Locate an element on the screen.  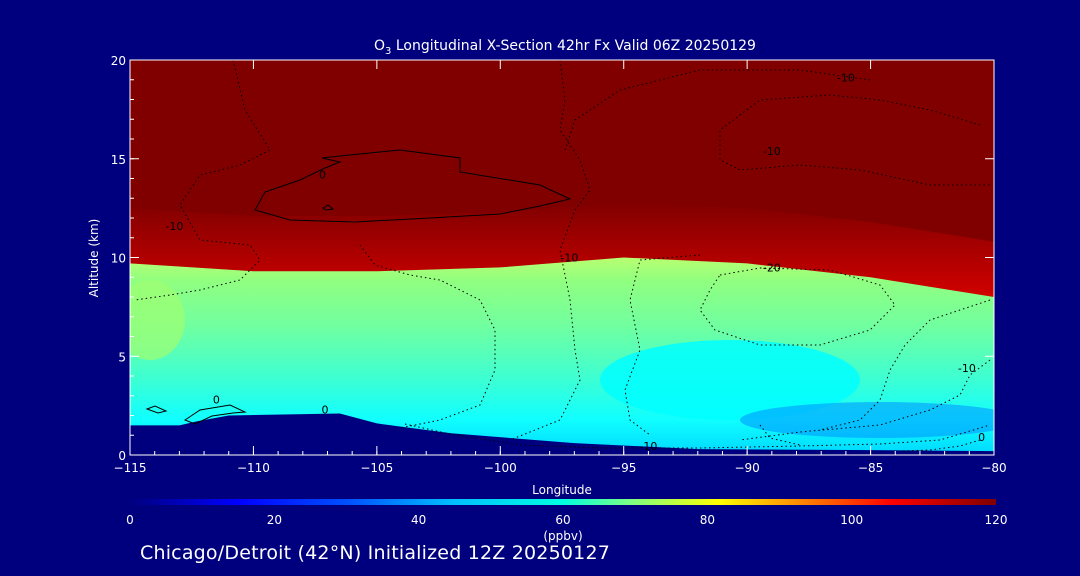
boundary-layer-band is located at coordinates (867, 420).